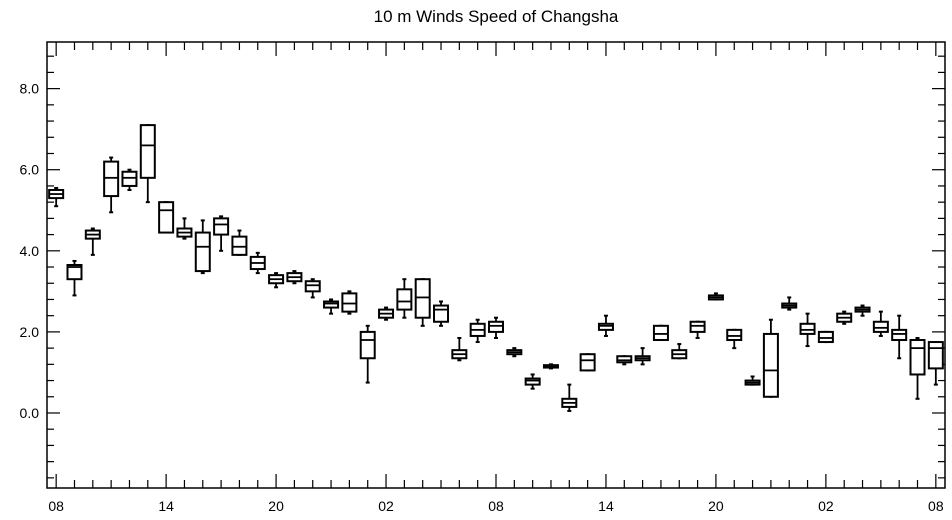 Image resolution: width=952 pixels, height=520 pixels. Describe the element at coordinates (30, 89) in the screenshot. I see `y-tick-label: 8.0` at that location.